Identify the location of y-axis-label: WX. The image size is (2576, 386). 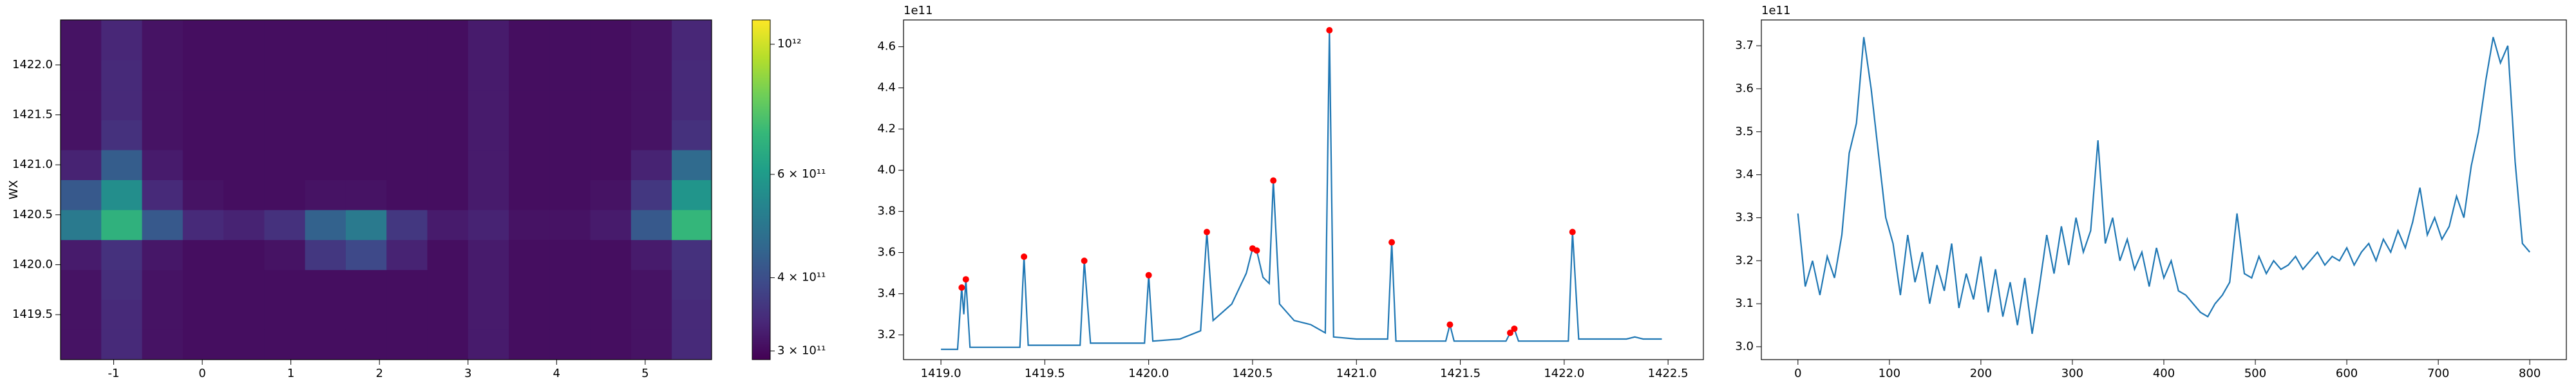
(14, 189).